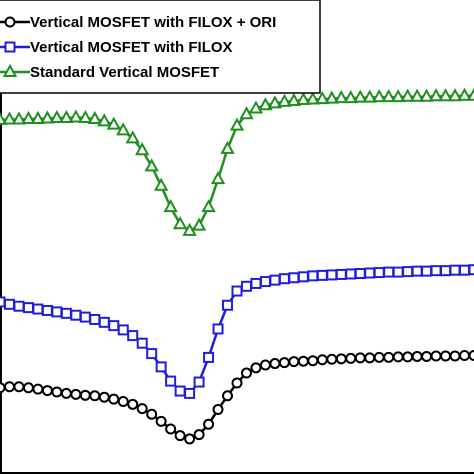 This screenshot has width=474, height=474. Describe the element at coordinates (10, 47) in the screenshot. I see `legend-marker-square` at that location.